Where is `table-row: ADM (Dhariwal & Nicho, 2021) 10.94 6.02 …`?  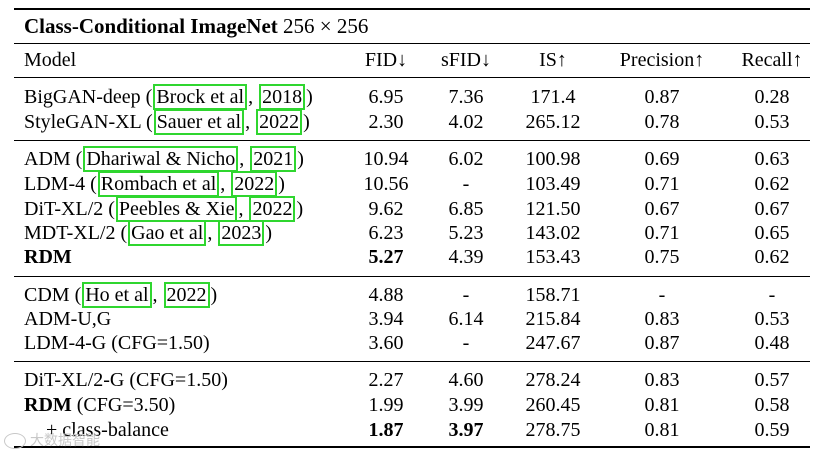 table-row: ADM (Dhariwal & Nicho, 2021) 10.94 6.02 … is located at coordinates (415, 159).